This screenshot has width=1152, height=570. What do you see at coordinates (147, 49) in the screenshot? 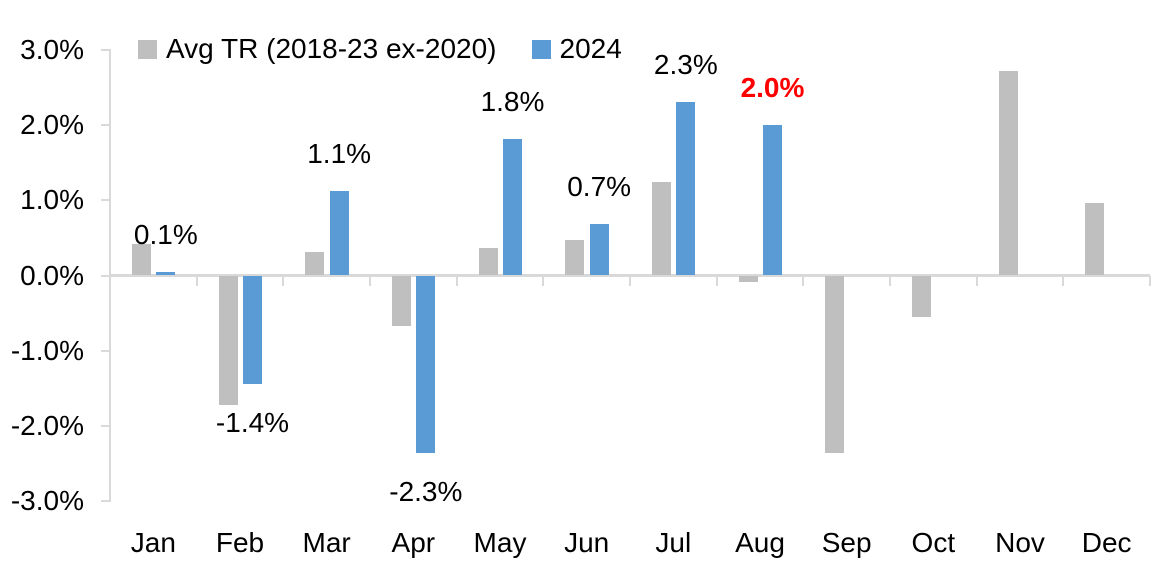
I see `legend-swatch-avg-tr-icon` at bounding box center [147, 49].